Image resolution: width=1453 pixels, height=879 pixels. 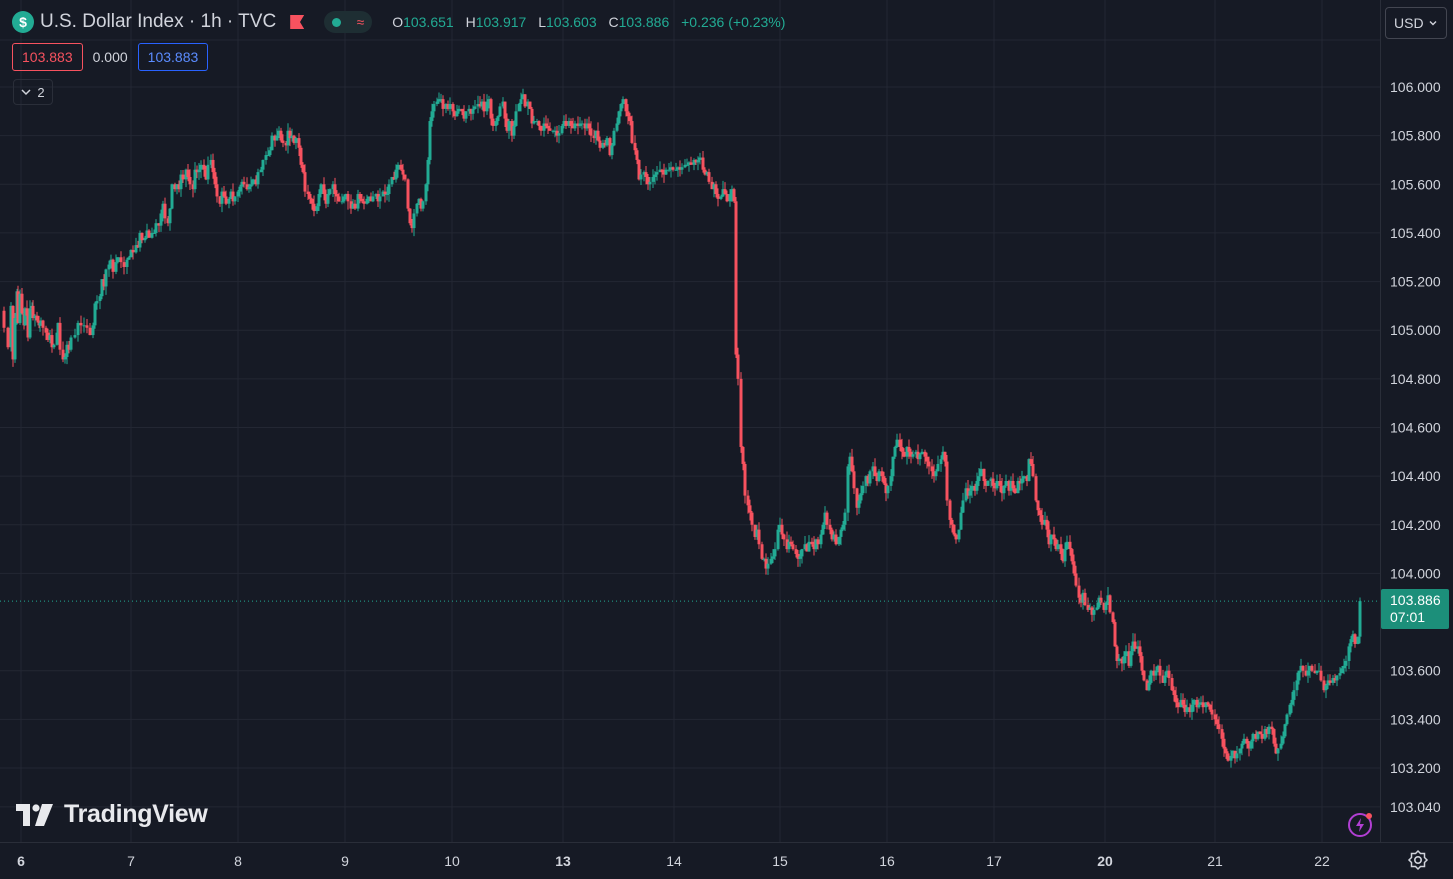 I want to click on time-tick-label: 10, so click(x=452, y=861).